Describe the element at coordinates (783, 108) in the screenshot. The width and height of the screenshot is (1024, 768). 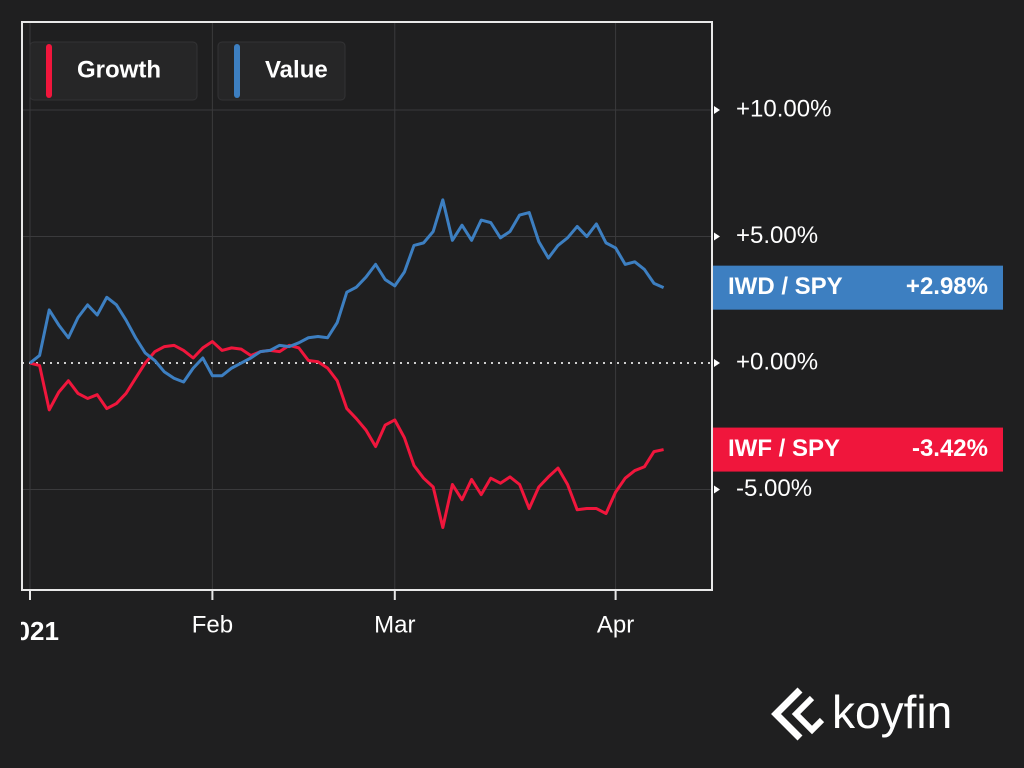
I see `y-tick-label: +10.00%` at that location.